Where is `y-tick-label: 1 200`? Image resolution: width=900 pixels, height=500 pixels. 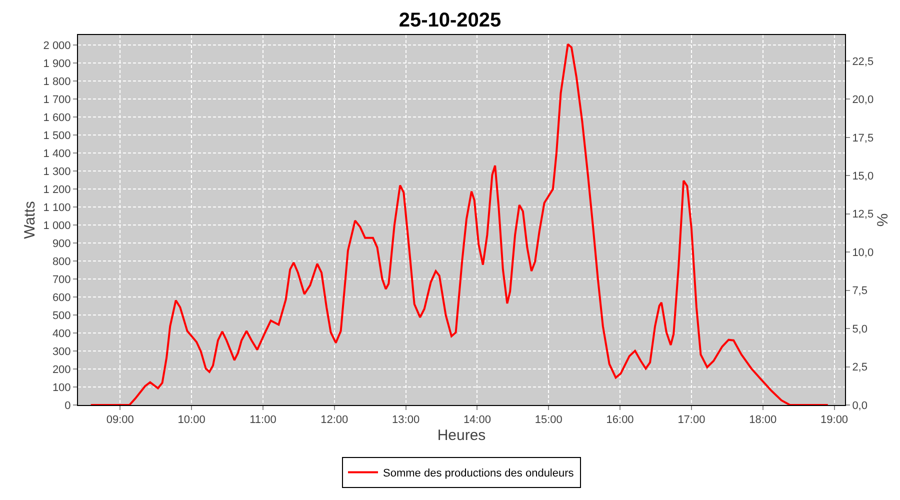 y-tick-label: 1 200 is located at coordinates (57, 190).